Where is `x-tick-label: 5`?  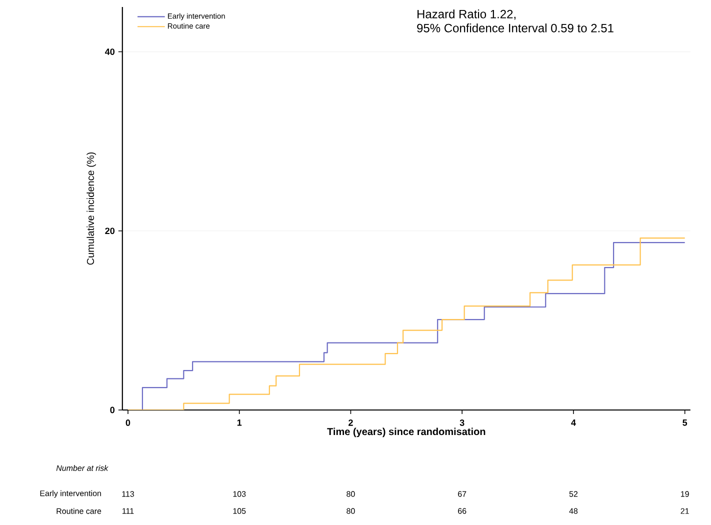 x-tick-label: 5 is located at coordinates (685, 423).